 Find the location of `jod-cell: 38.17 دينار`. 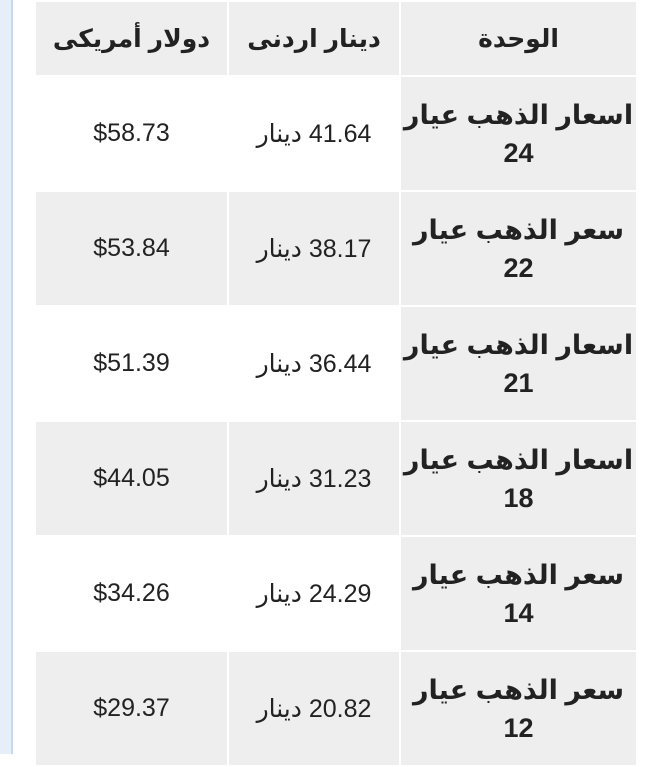

jod-cell: 38.17 دينار is located at coordinates (314, 248).